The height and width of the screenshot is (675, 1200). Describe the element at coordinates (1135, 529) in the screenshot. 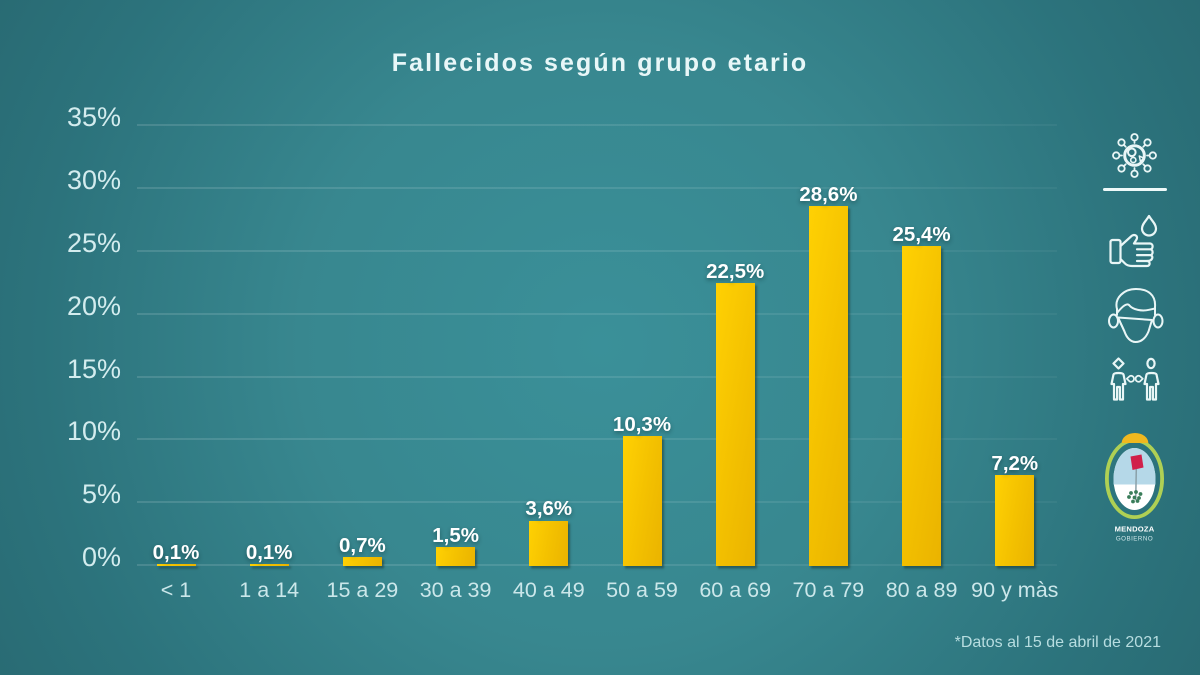

I see `svg-text: MENDOZA` at that location.